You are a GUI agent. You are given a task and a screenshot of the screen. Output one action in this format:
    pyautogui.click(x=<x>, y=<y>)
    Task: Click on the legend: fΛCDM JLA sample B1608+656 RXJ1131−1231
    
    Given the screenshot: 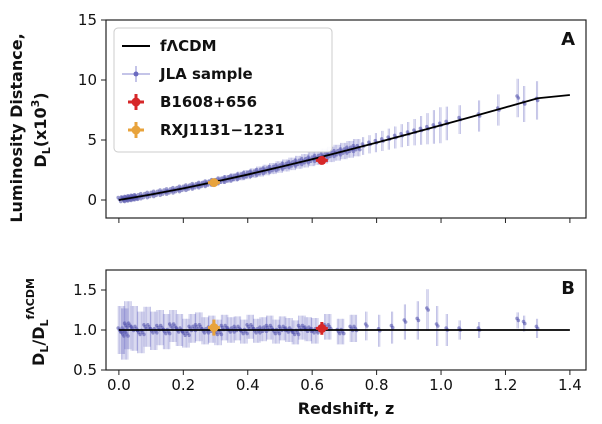 What is the action you would take?
    pyautogui.click(x=223, y=90)
    